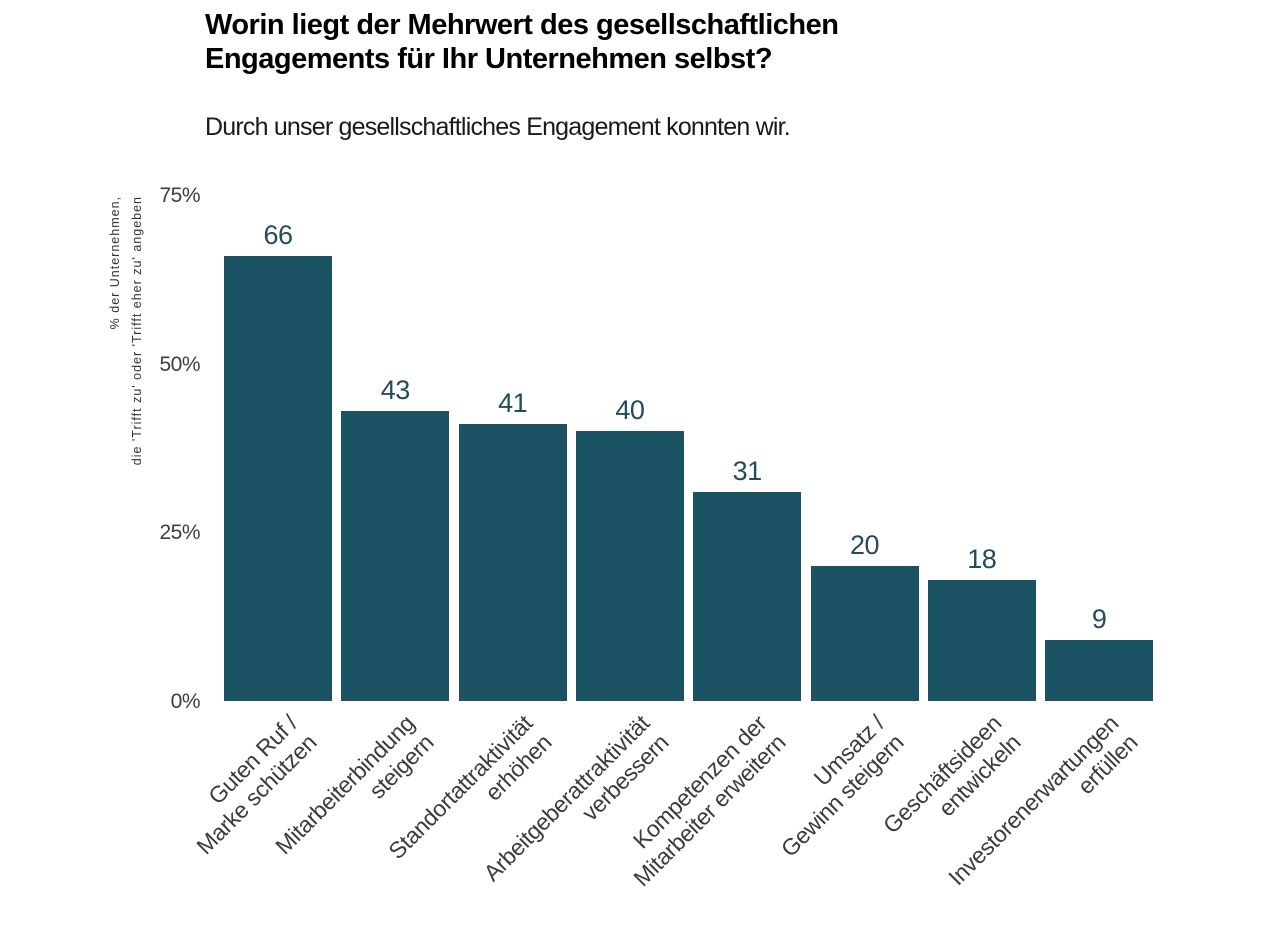 This screenshot has height=933, width=1280. I want to click on y-tick-label: 75%, so click(179, 195).